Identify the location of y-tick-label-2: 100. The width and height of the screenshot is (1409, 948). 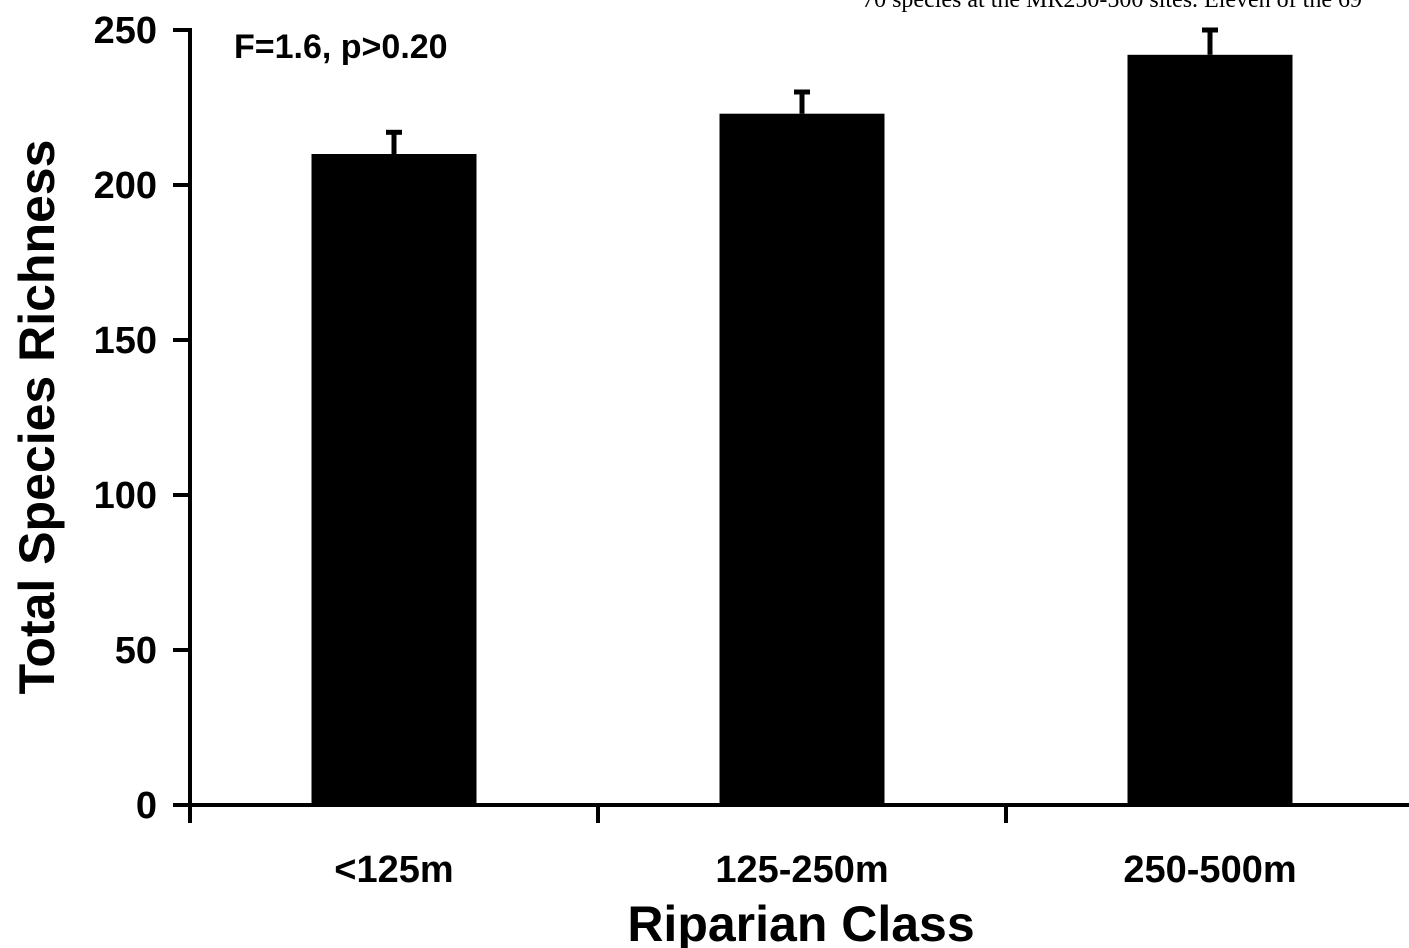
(125, 496).